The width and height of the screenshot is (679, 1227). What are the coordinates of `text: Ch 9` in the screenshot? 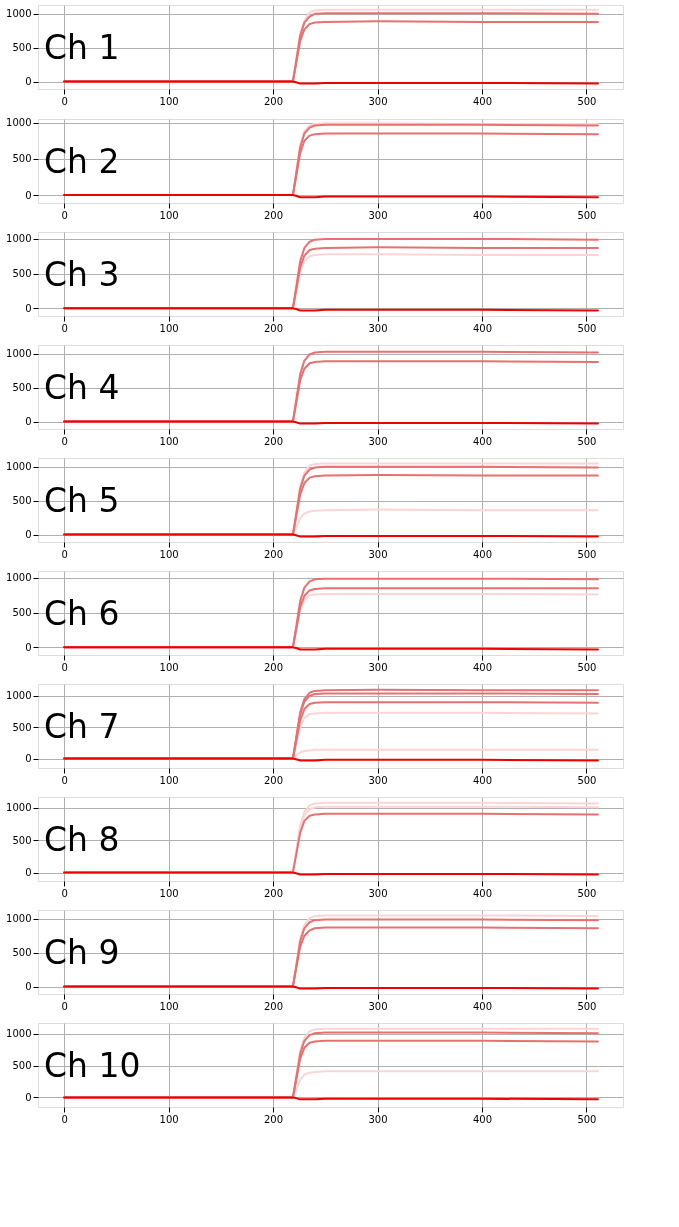 It's located at (82, 952).